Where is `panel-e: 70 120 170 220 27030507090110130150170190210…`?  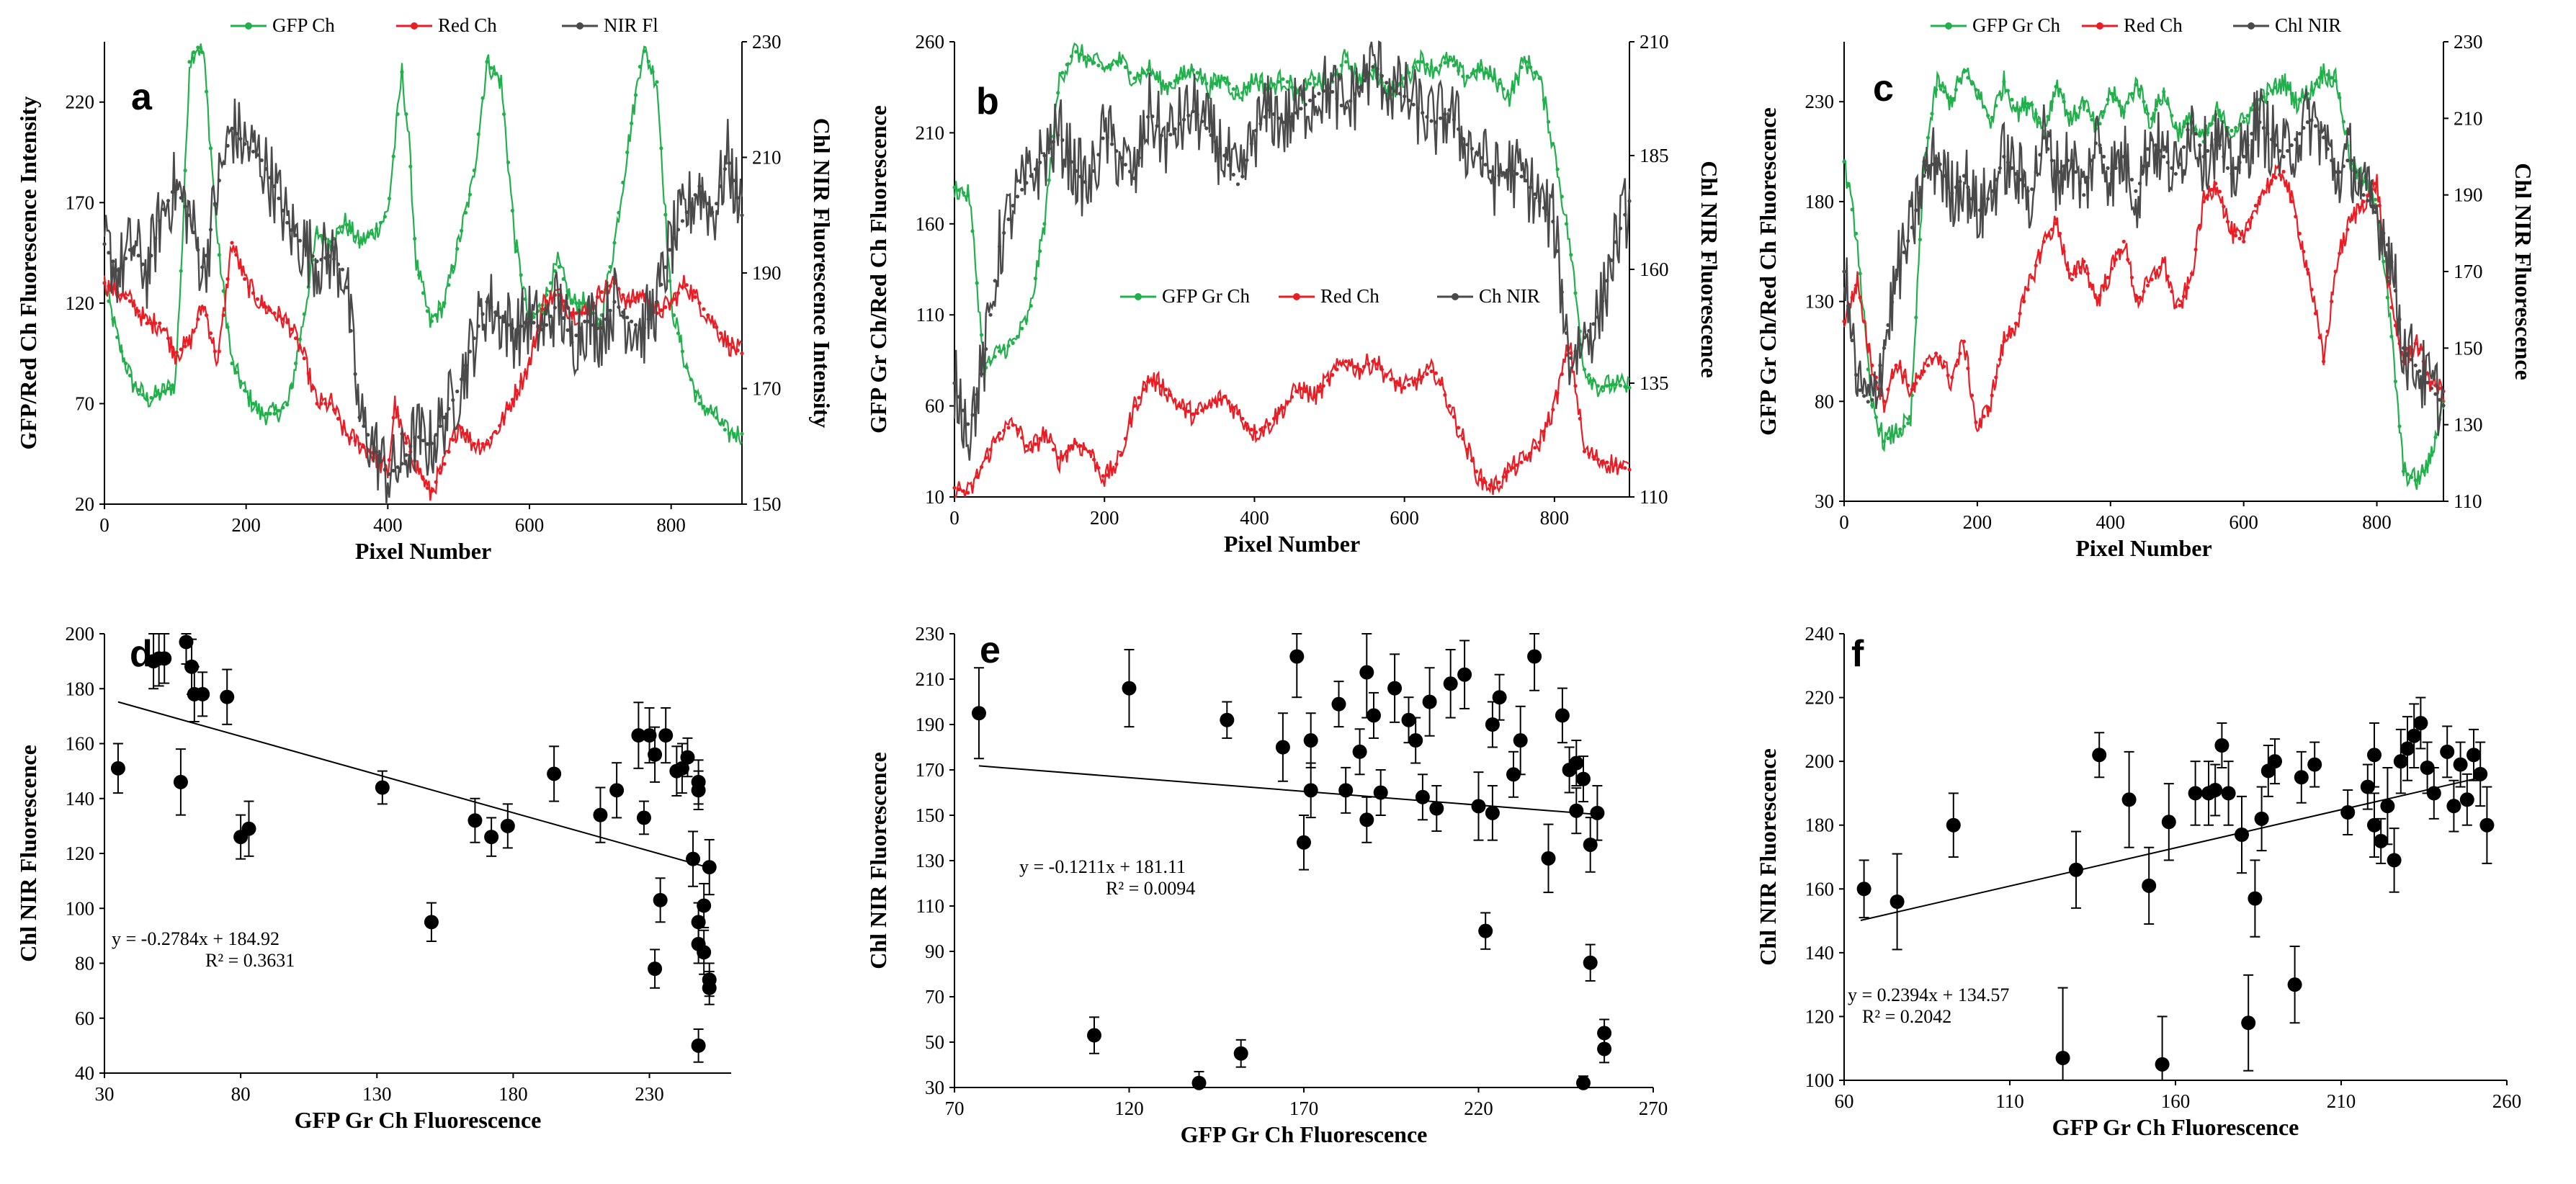 panel-e: 70 120 170 220 27030507090110130150170190210… is located at coordinates (1266, 885).